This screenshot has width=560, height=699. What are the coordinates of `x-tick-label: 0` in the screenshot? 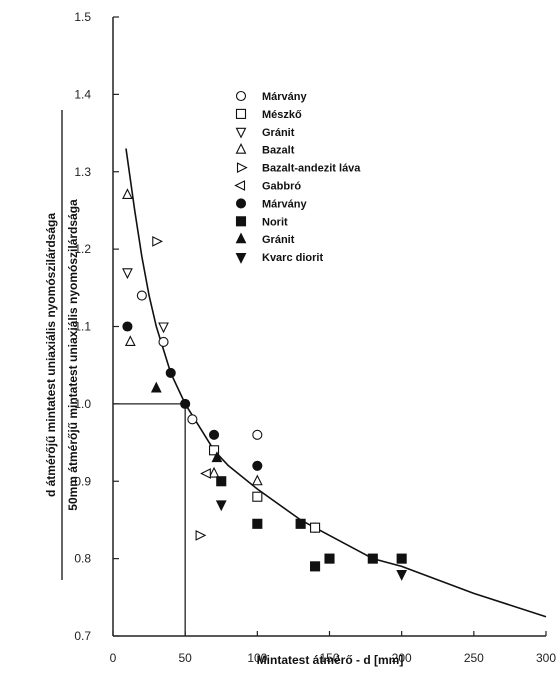 It's located at (113, 658).